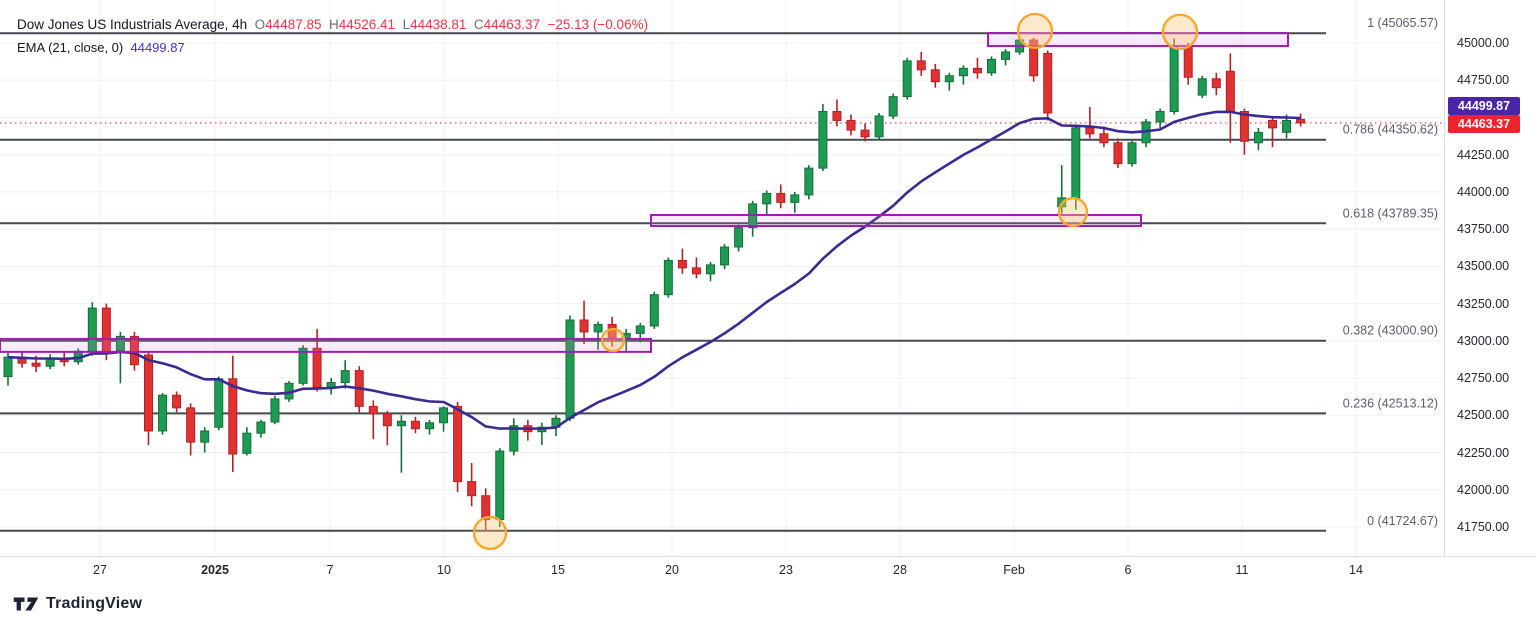  I want to click on price-tick-label: 42000.00, so click(1483, 489).